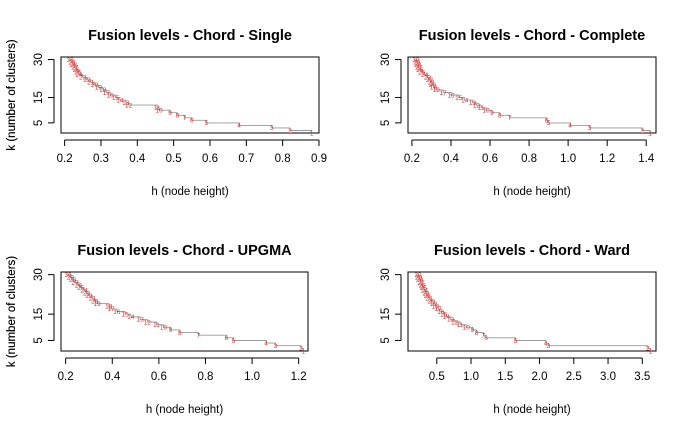 The image size is (689, 433). I want to click on x-tick-label: 0.3, so click(101, 159).